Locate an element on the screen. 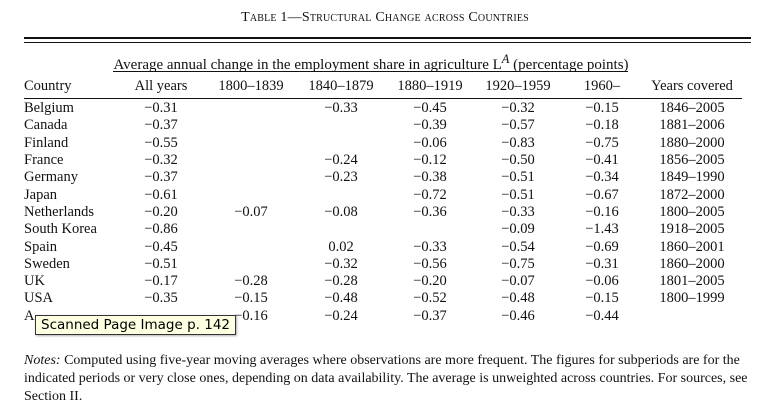 This screenshot has width=770, height=418. cell-years: 1800–1999 is located at coordinates (692, 298).